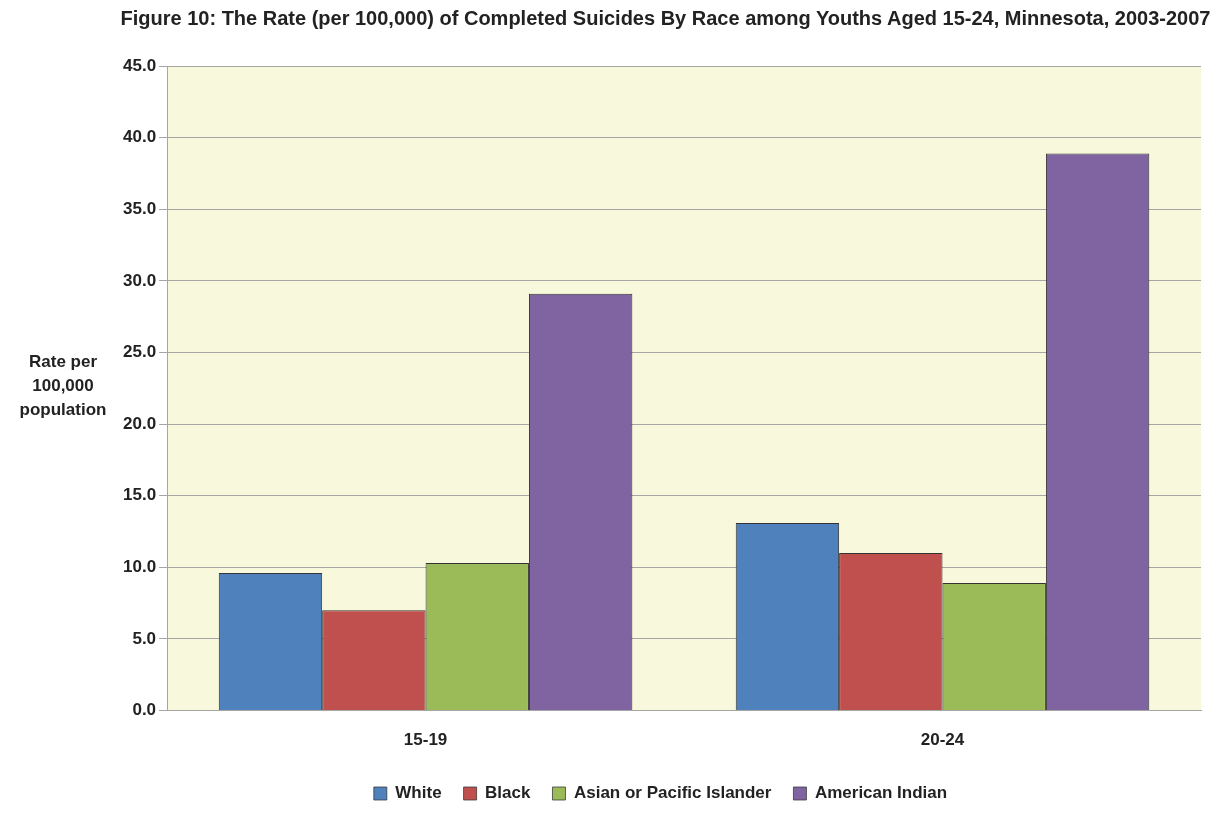 This screenshot has height=822, width=1221. What do you see at coordinates (942, 740) in the screenshot?
I see `x-tick-label: 20-24` at bounding box center [942, 740].